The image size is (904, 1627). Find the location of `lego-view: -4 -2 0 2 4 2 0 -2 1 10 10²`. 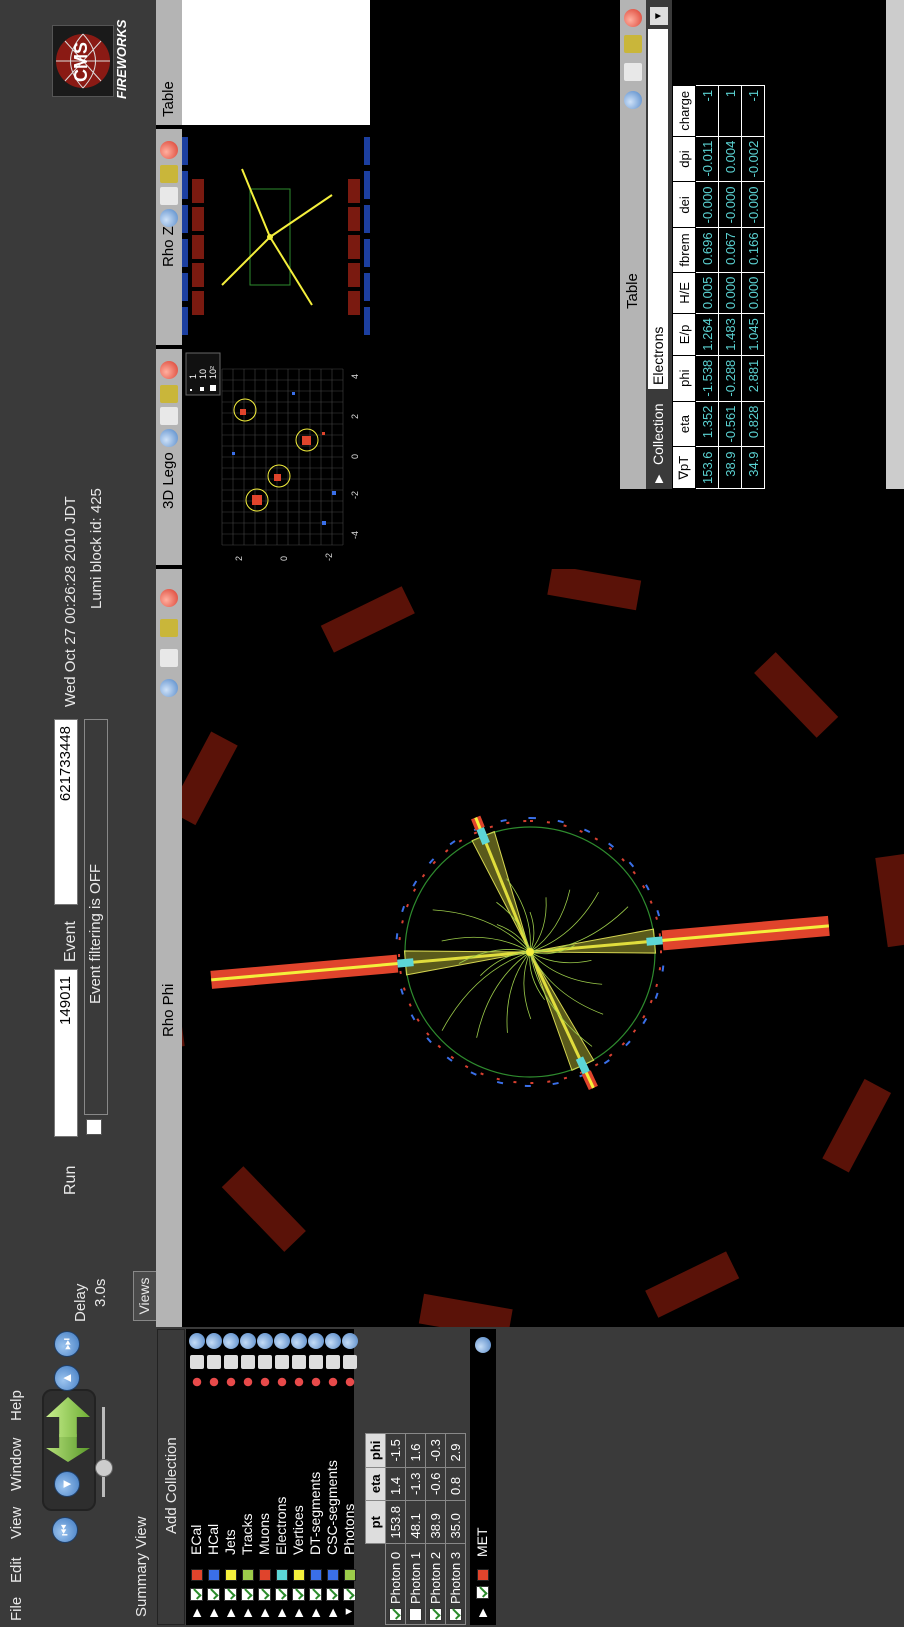

lego-view: -4 -2 0 2 4 2 0 -2 1 10 10² is located at coordinates (276, 457).